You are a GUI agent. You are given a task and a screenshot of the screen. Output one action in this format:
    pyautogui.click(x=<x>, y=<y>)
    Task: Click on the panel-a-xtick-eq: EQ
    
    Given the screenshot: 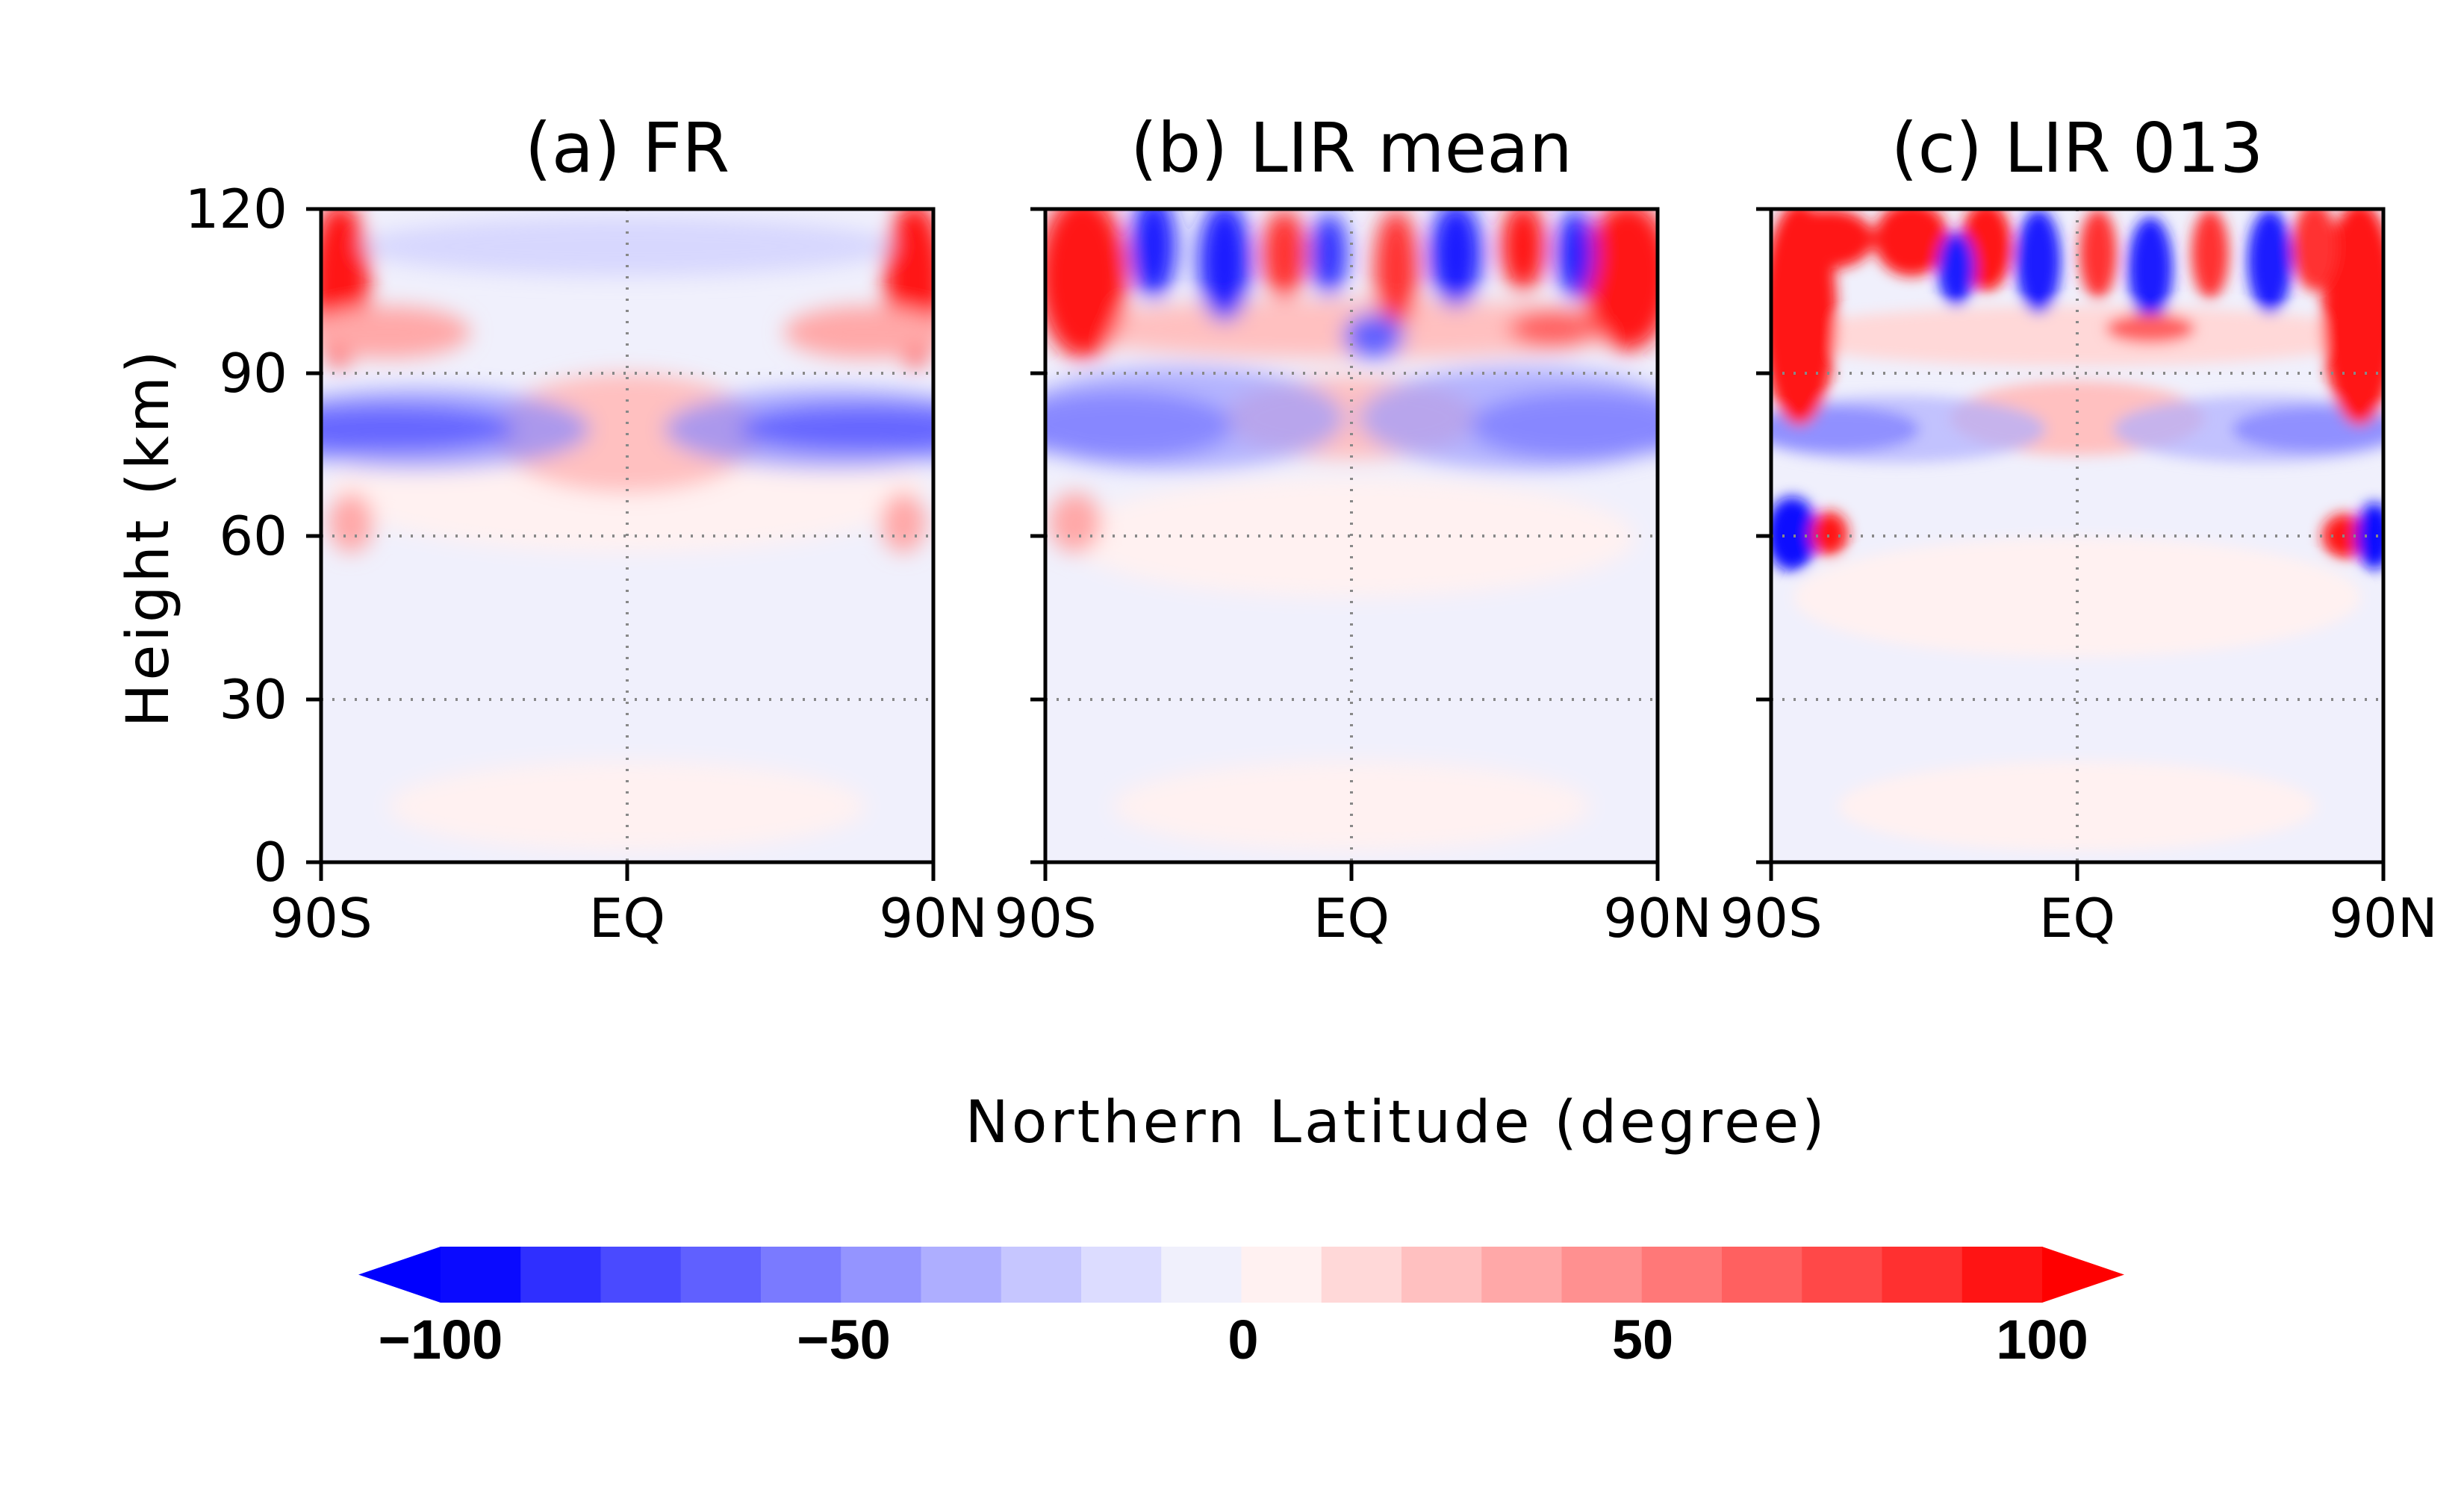 What is the action you would take?
    pyautogui.click(x=627, y=919)
    